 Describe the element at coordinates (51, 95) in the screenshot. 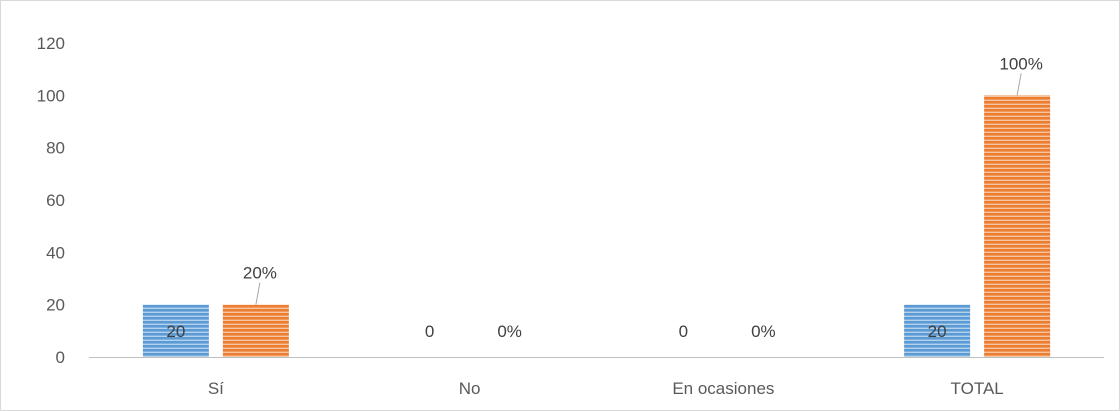

I see `y-tick-label: 100` at that location.